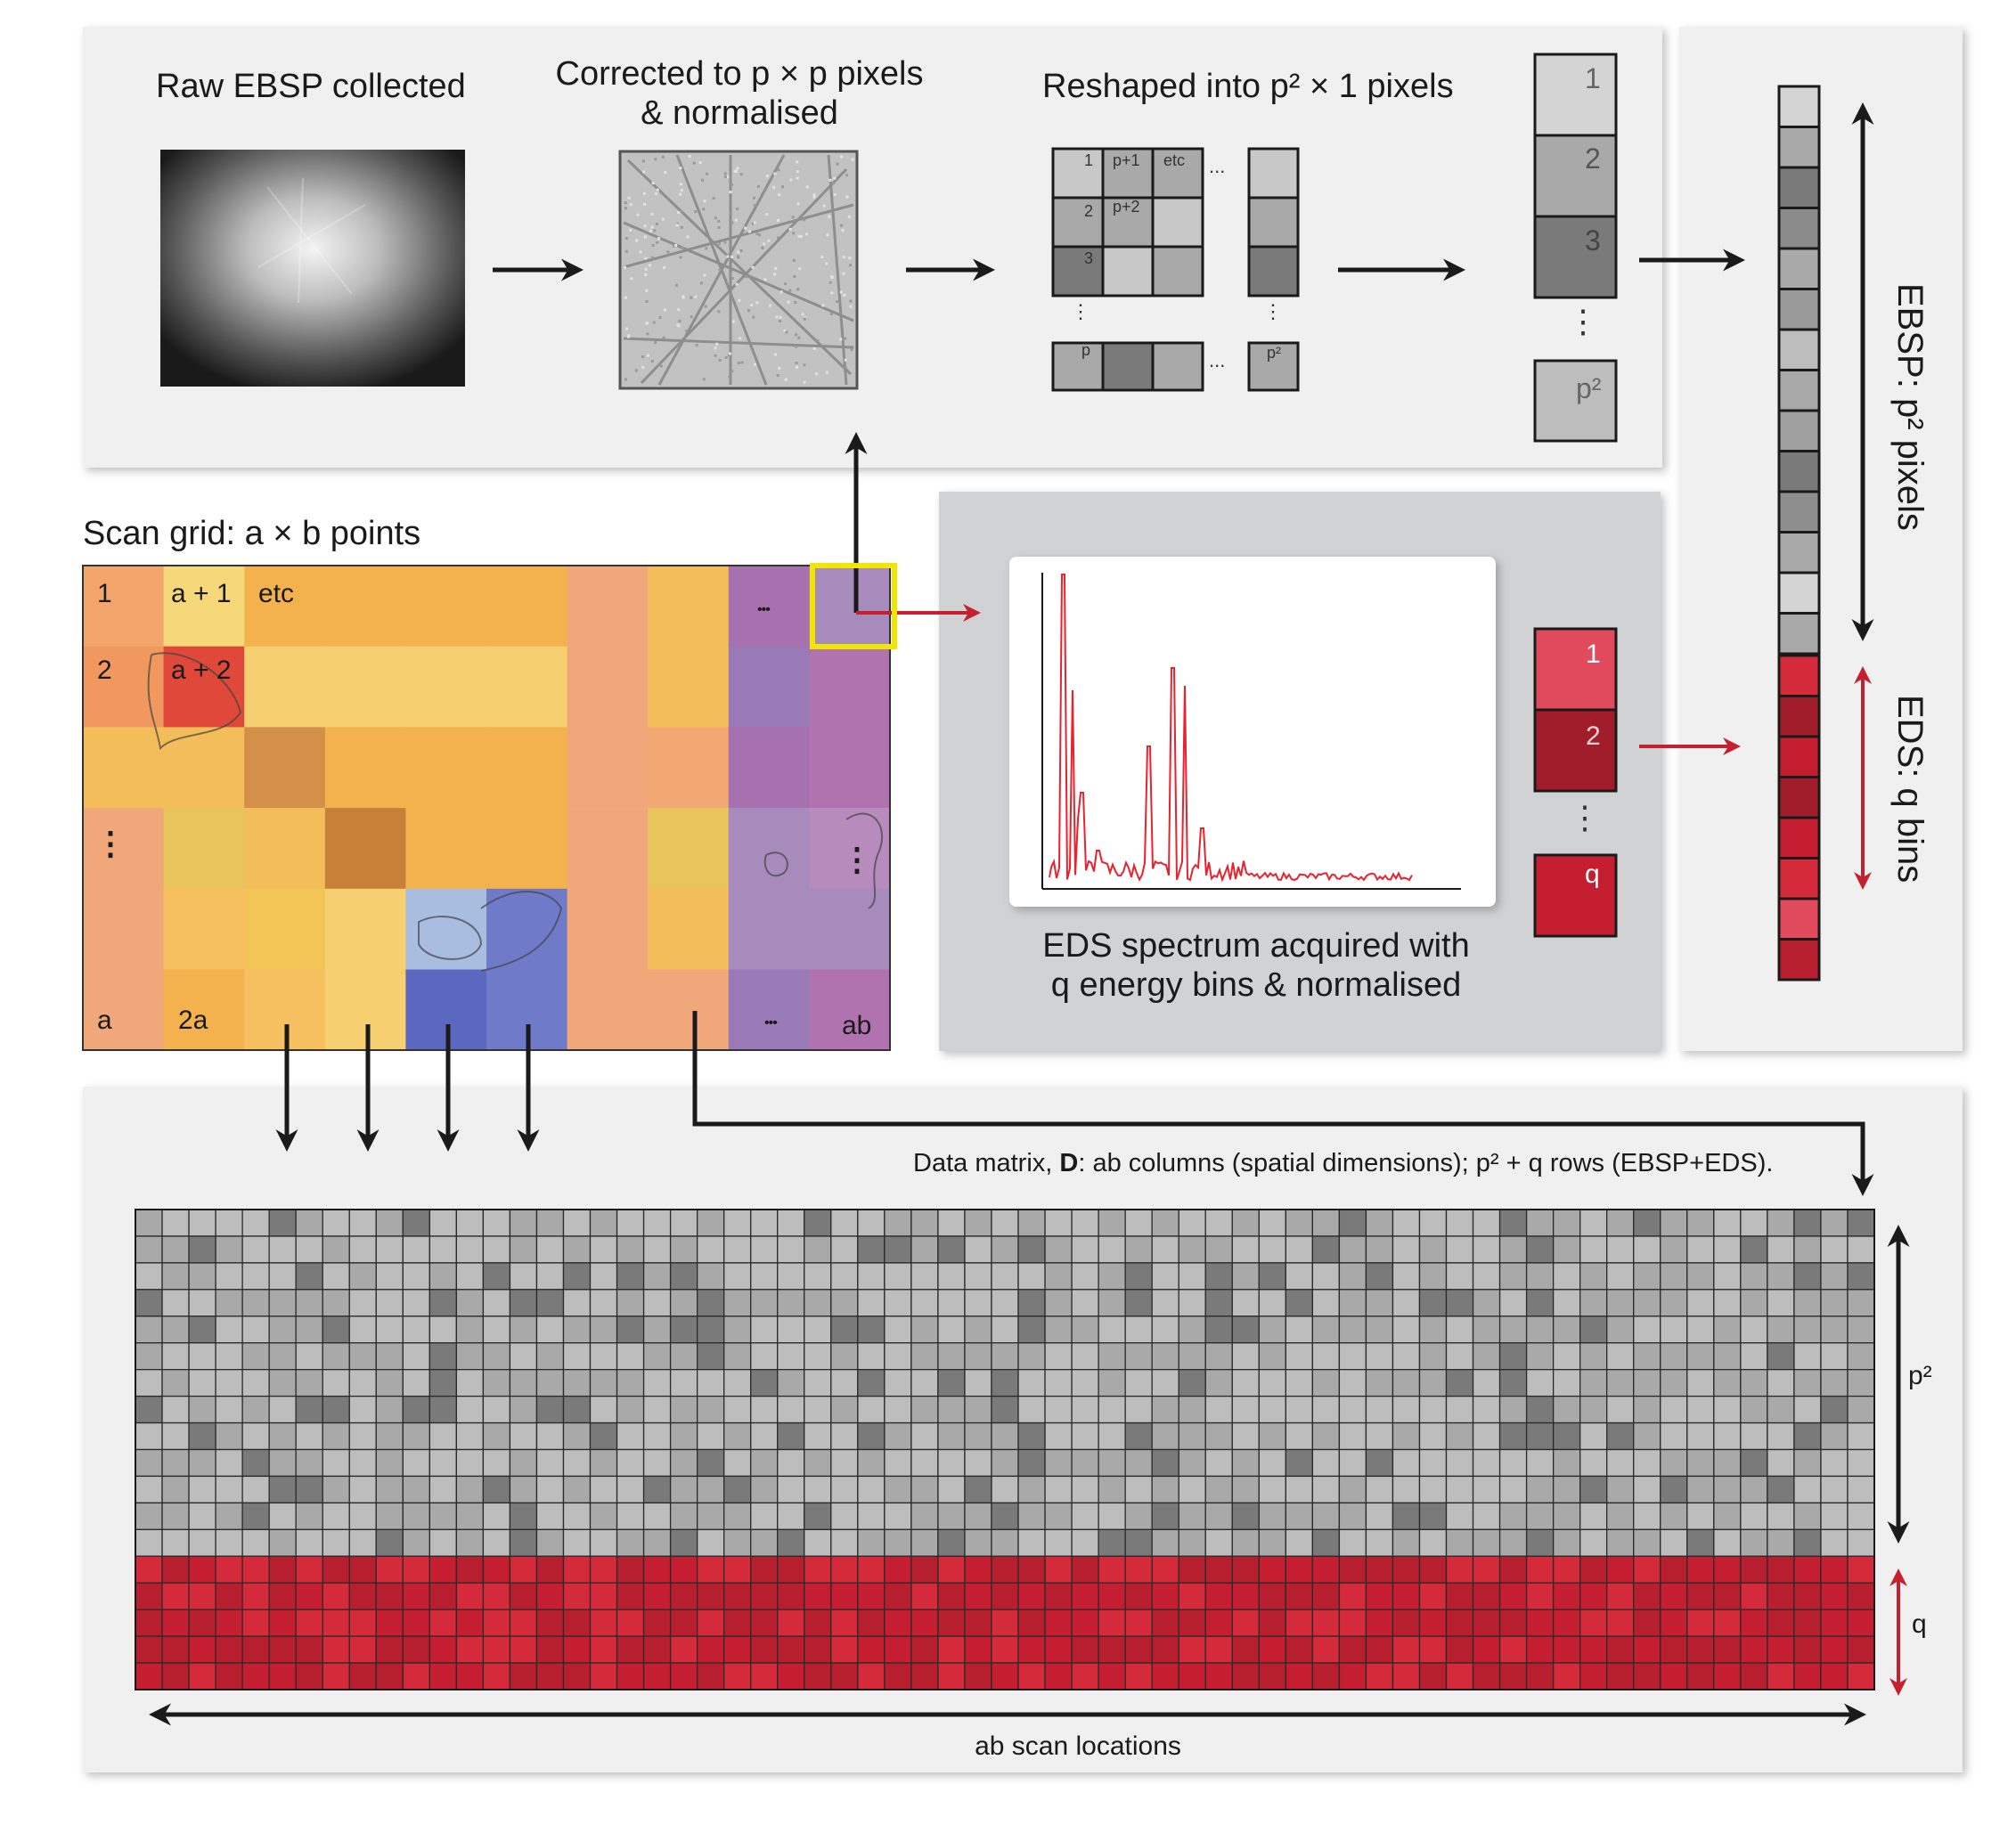 The width and height of the screenshot is (2016, 1833). What do you see at coordinates (1089, 160) in the screenshot?
I see `grid-cell-1-label: 1` at bounding box center [1089, 160].